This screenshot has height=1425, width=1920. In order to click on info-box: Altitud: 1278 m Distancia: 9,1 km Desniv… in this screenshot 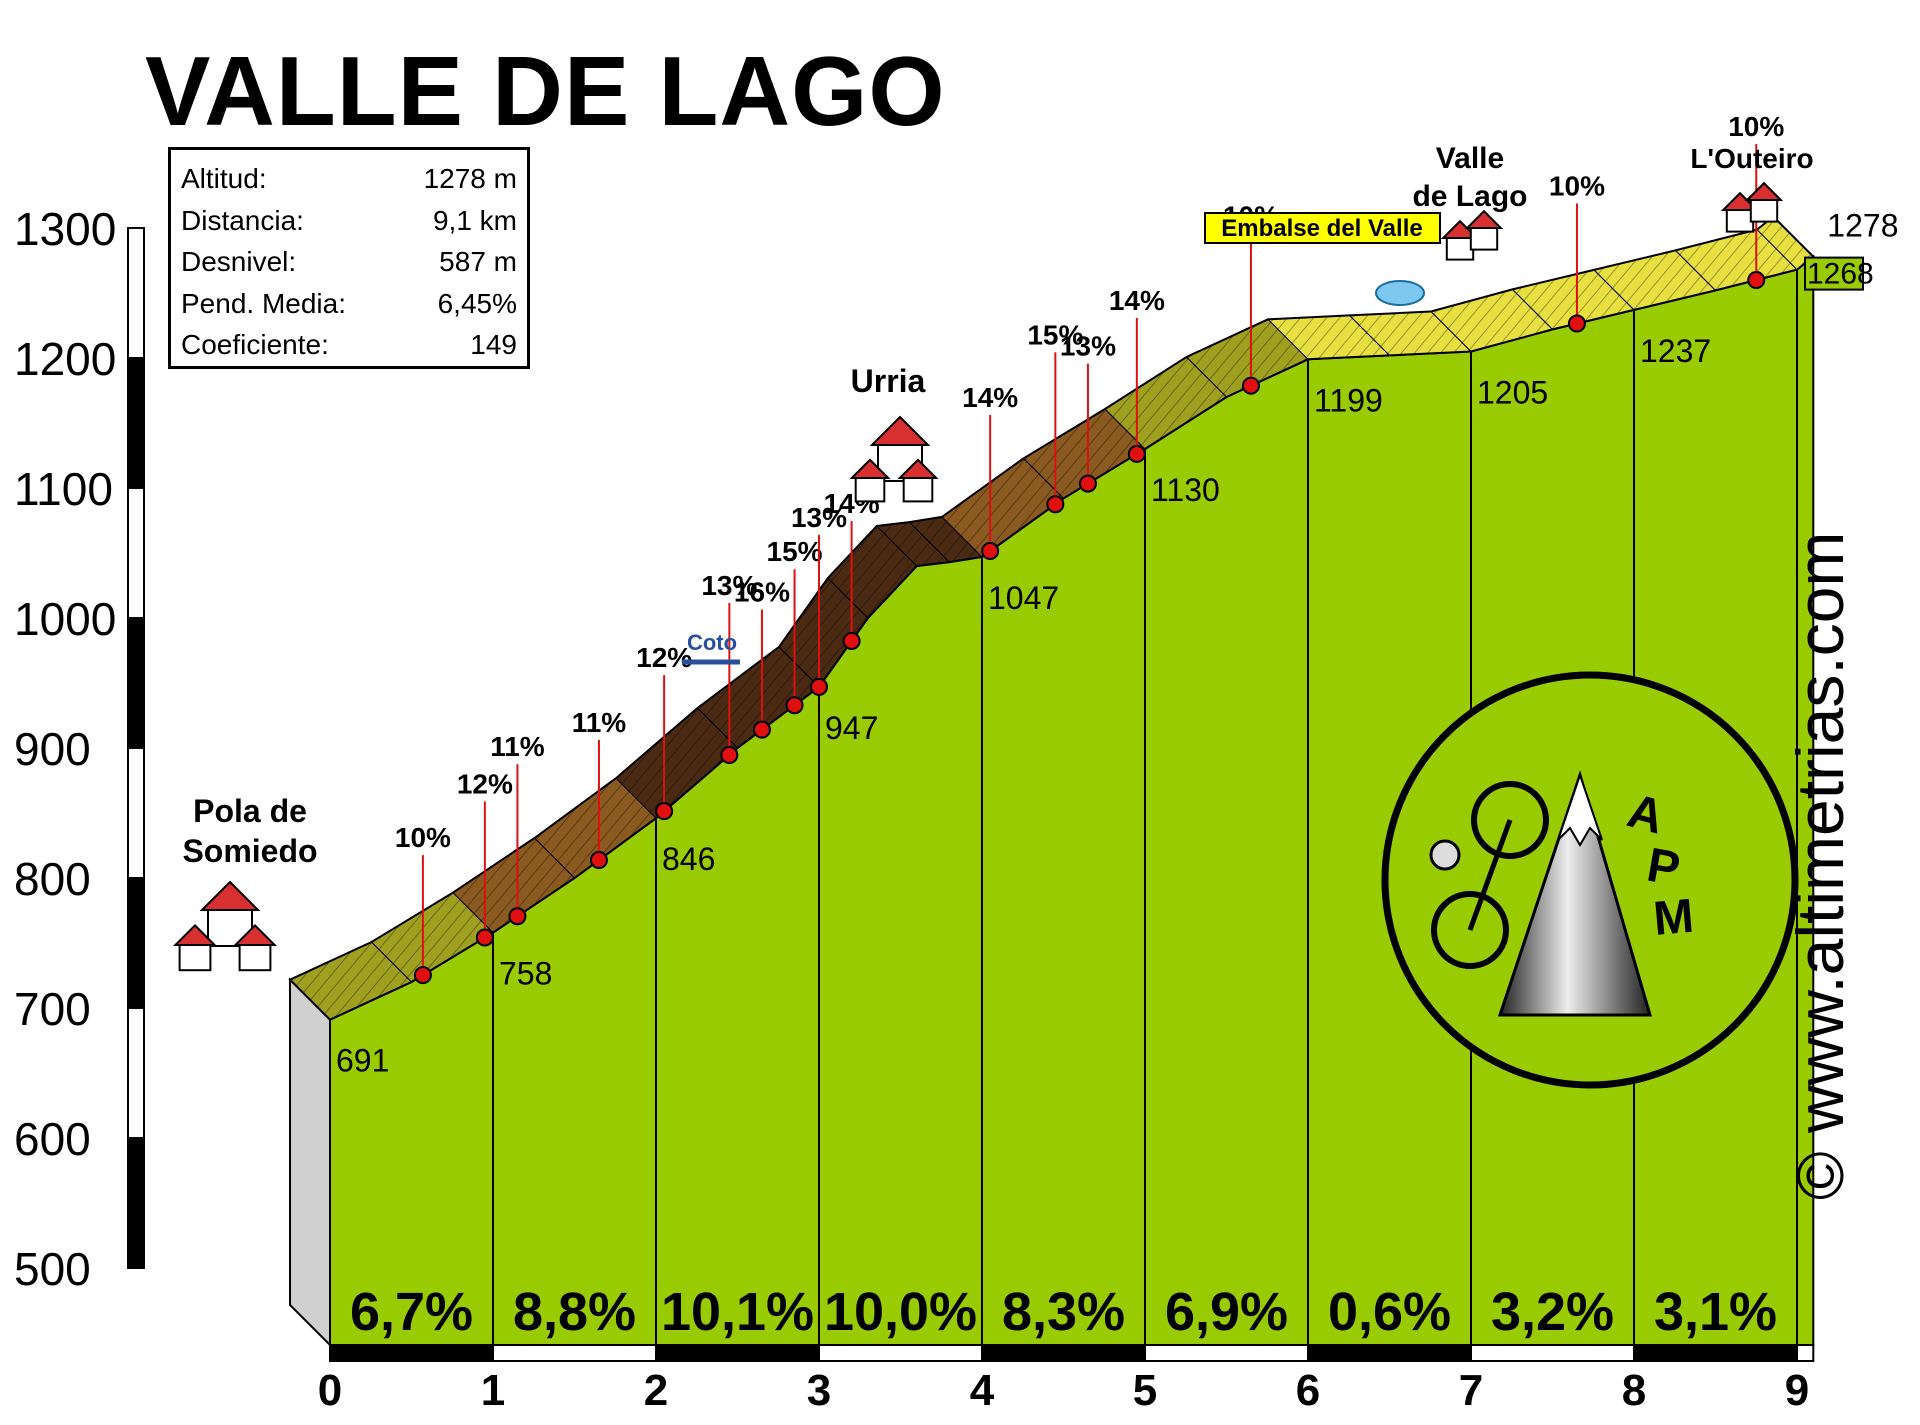, I will do `click(349, 258)`.